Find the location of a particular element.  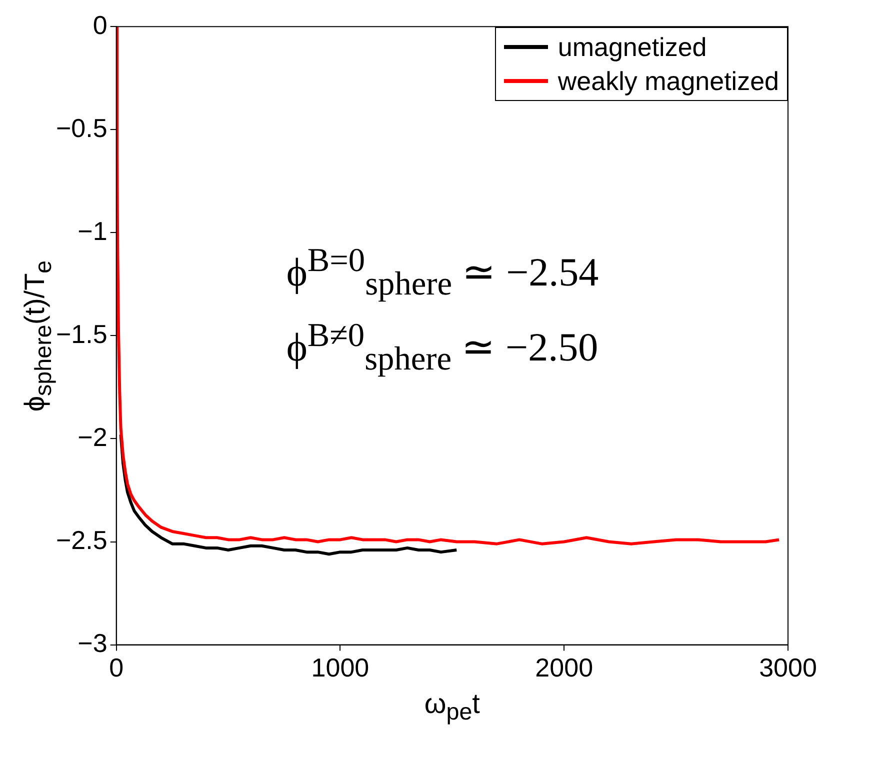

x-tick-label: 1000 is located at coordinates (340, 667).